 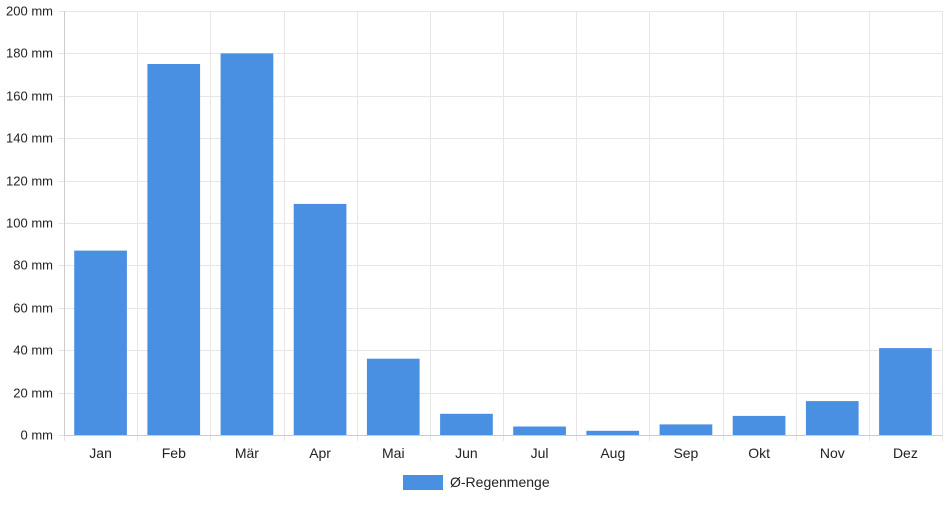 I want to click on x-tick-label: Okt, so click(x=759, y=453).